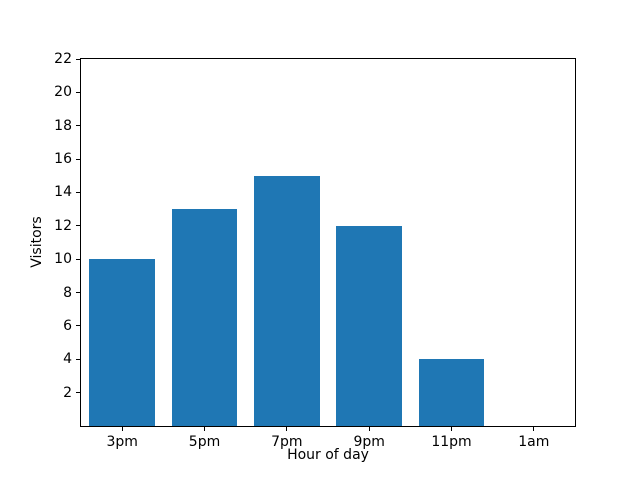 The image size is (640, 480). What do you see at coordinates (63, 259) in the screenshot?
I see `y-tick-label: 10` at bounding box center [63, 259].